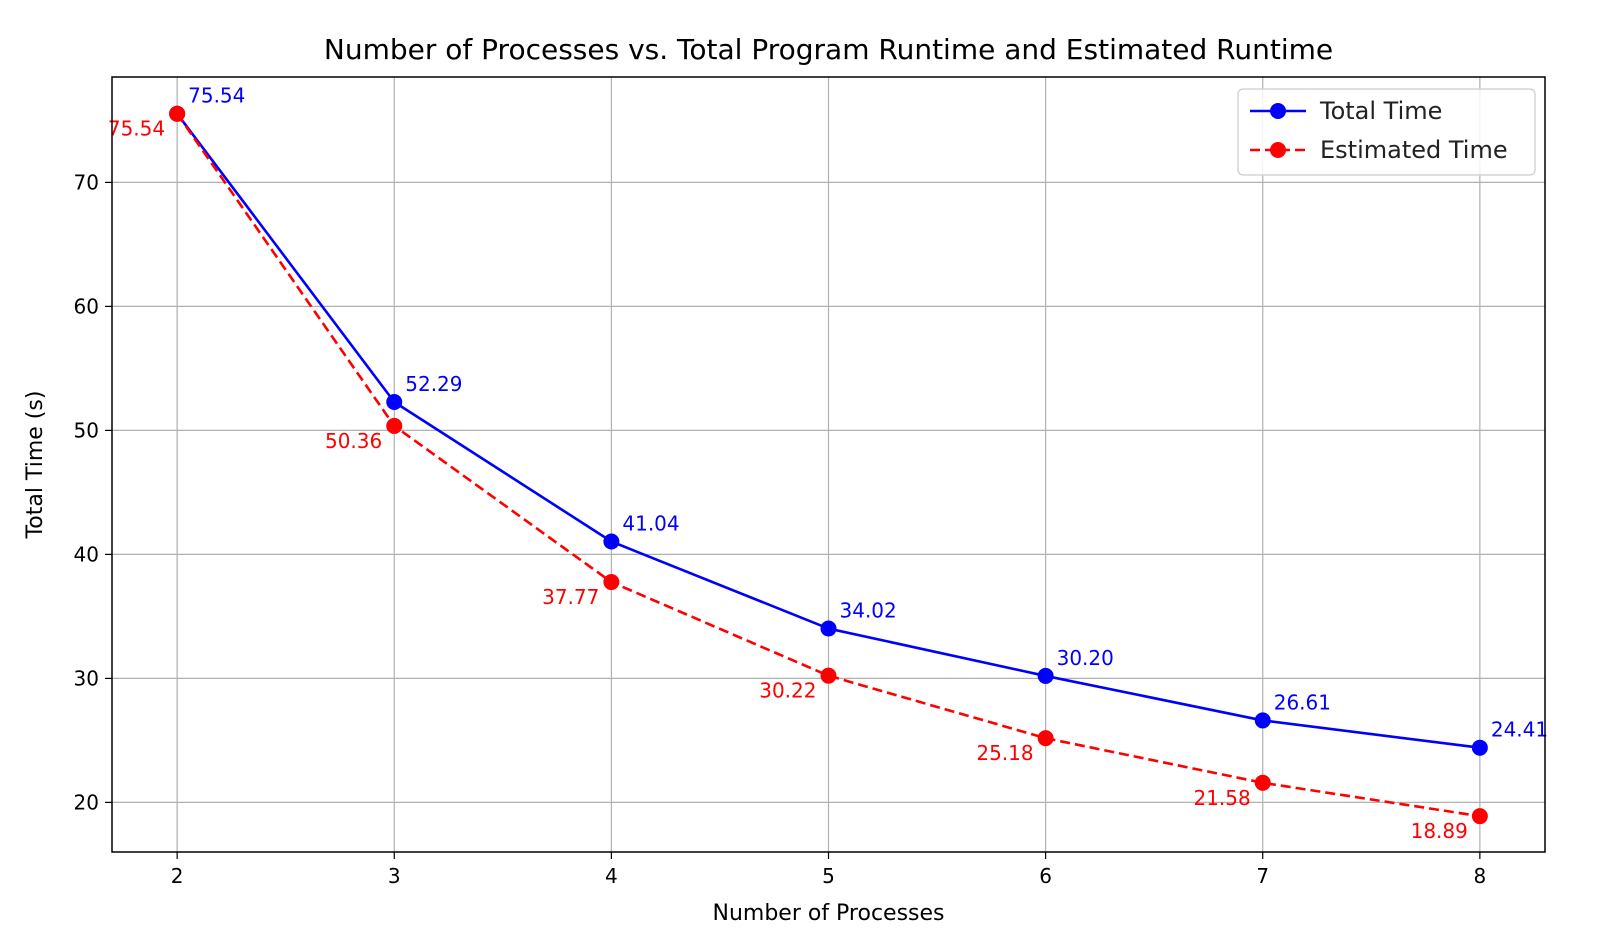 This screenshot has width=1598, height=932. Describe the element at coordinates (35, 465) in the screenshot. I see `y-axis-label: Total Time (s)` at that location.